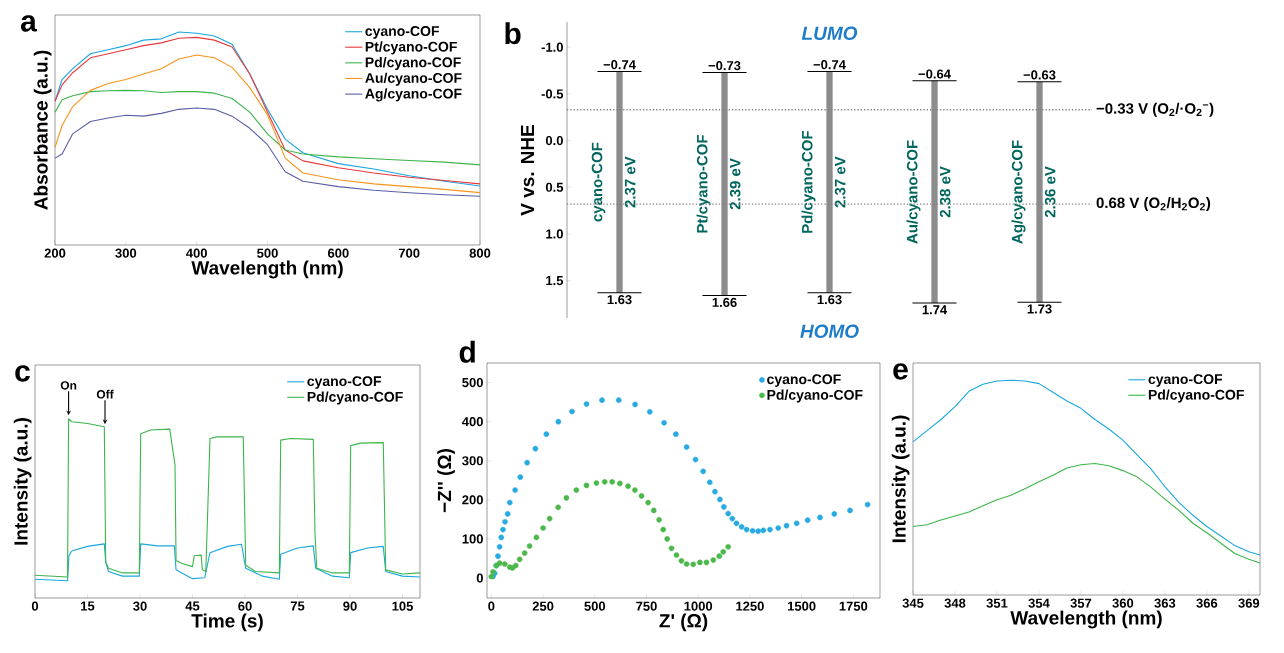 The width and height of the screenshot is (1284, 653). What do you see at coordinates (479, 578) in the screenshot?
I see `y-tick-label: 0` at bounding box center [479, 578].